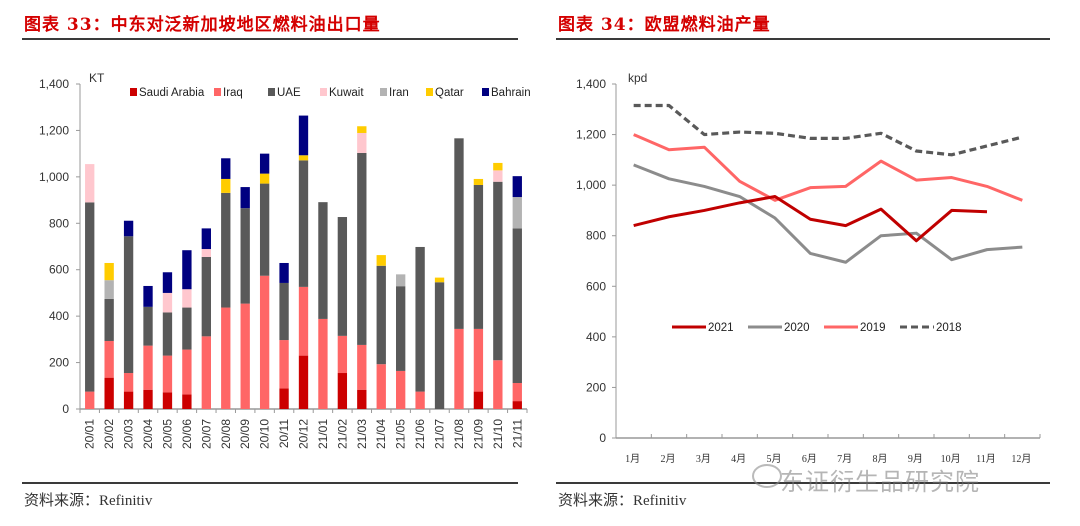 The height and width of the screenshot is (526, 1080). What do you see at coordinates (323, 434) in the screenshot?
I see `x-tick-label: 21/01` at bounding box center [323, 434].